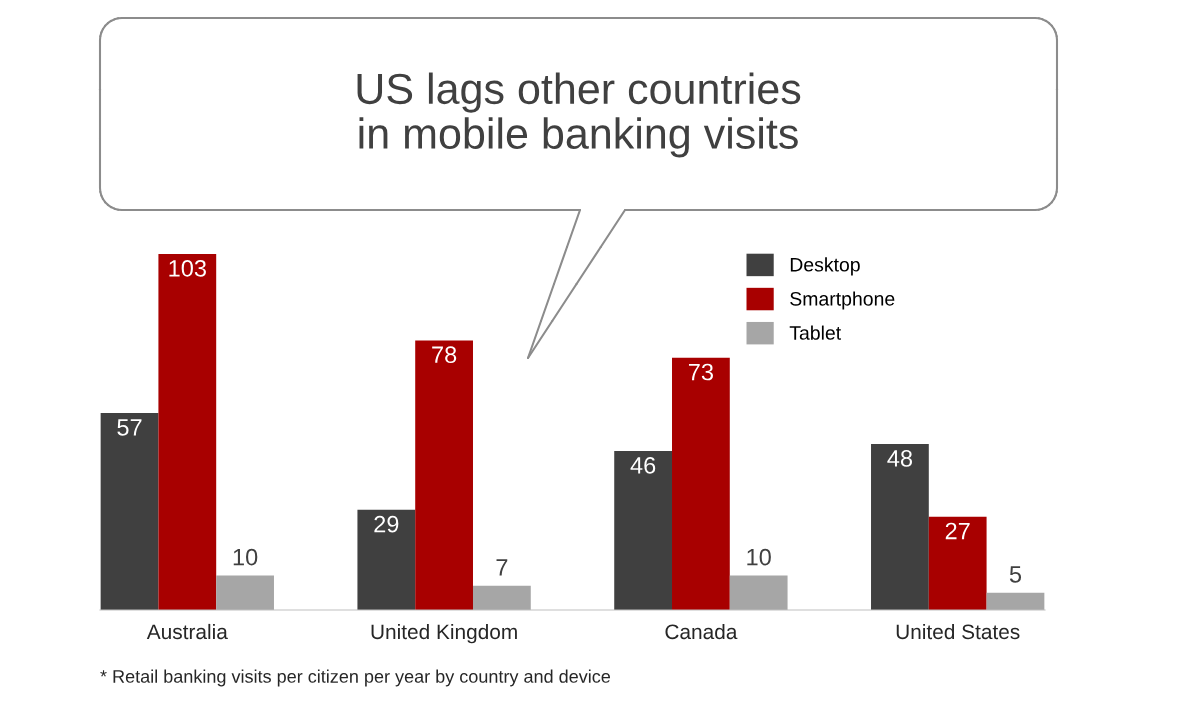  Describe the element at coordinates (444, 633) in the screenshot. I see `x-tick-label: United Kingdom` at that location.